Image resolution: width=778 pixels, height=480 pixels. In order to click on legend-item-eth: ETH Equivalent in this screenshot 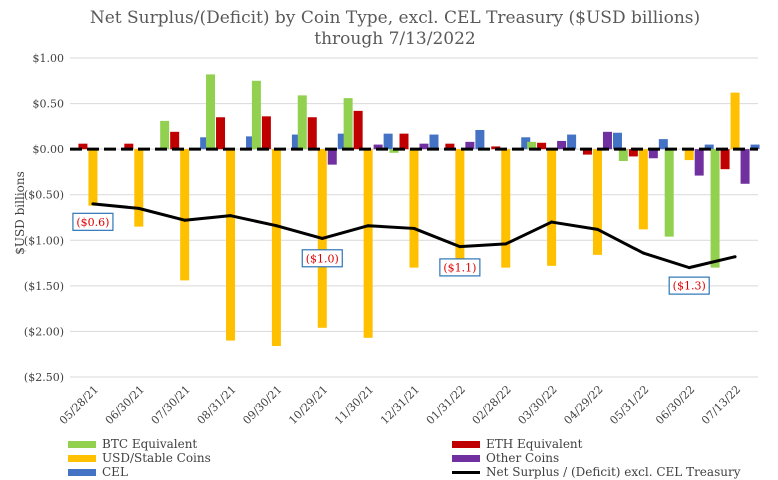, I will do `click(517, 444)`.